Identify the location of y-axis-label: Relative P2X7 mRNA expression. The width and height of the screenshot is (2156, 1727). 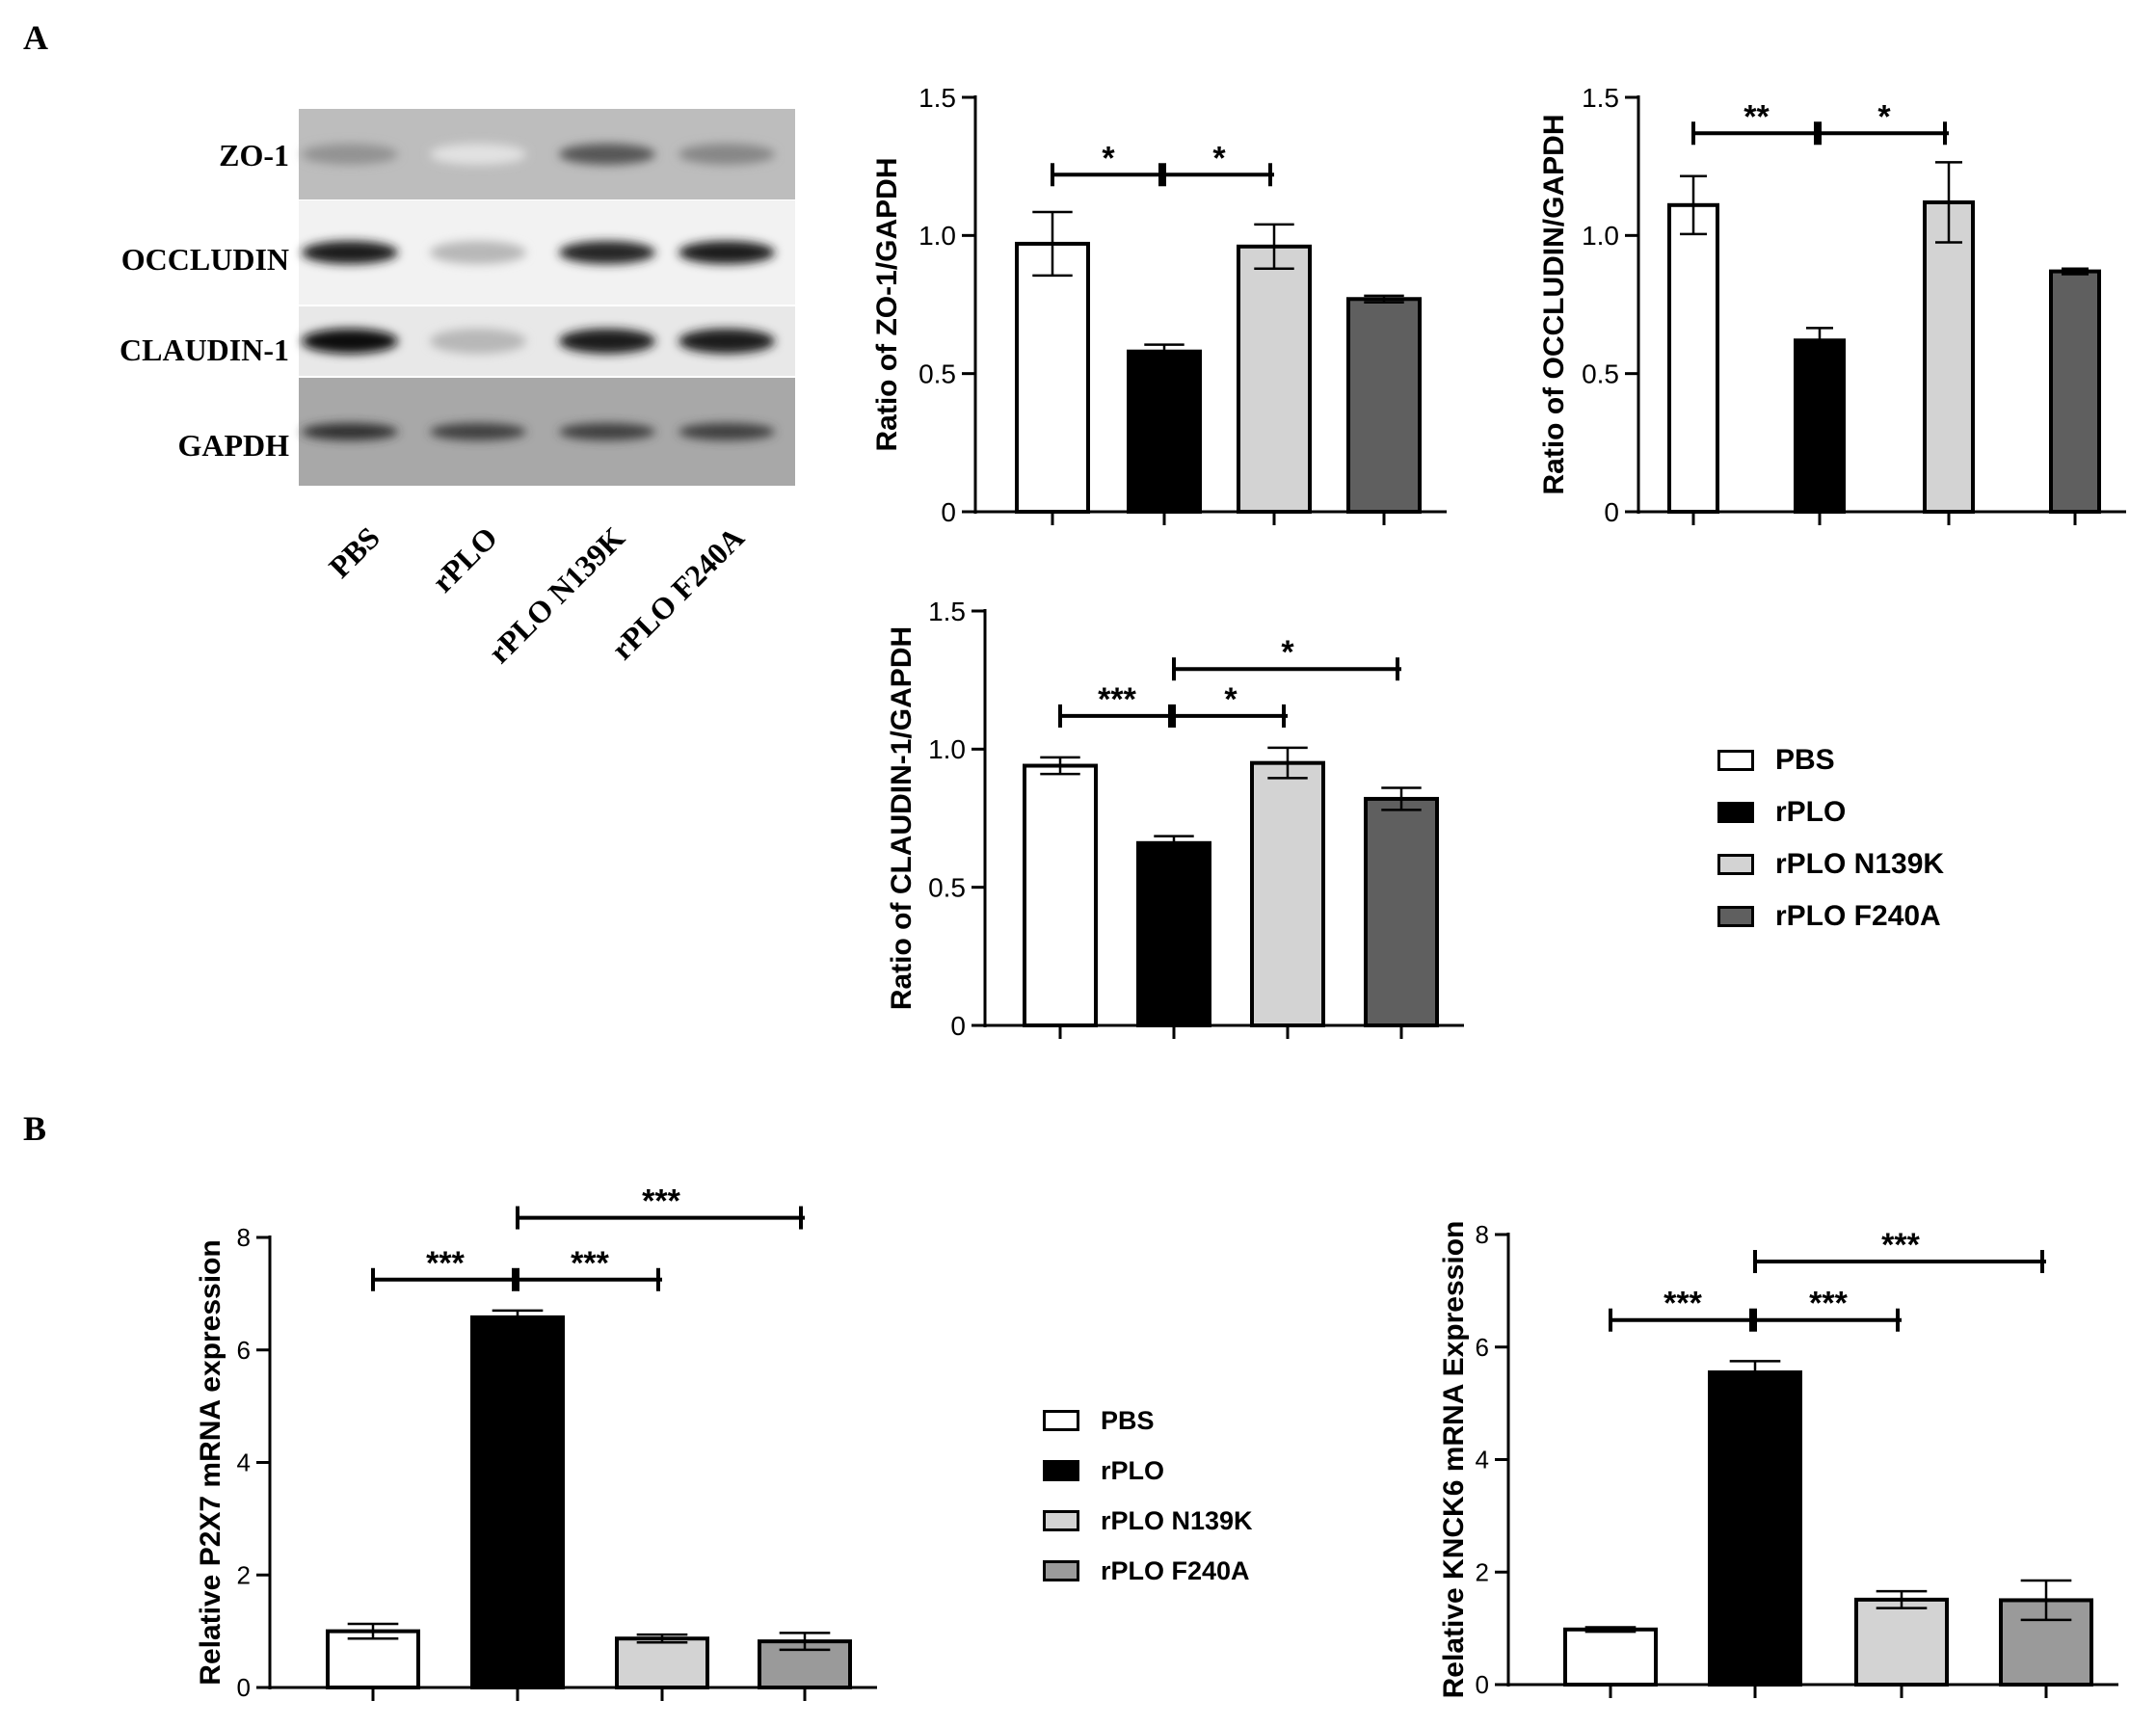
(210, 1462).